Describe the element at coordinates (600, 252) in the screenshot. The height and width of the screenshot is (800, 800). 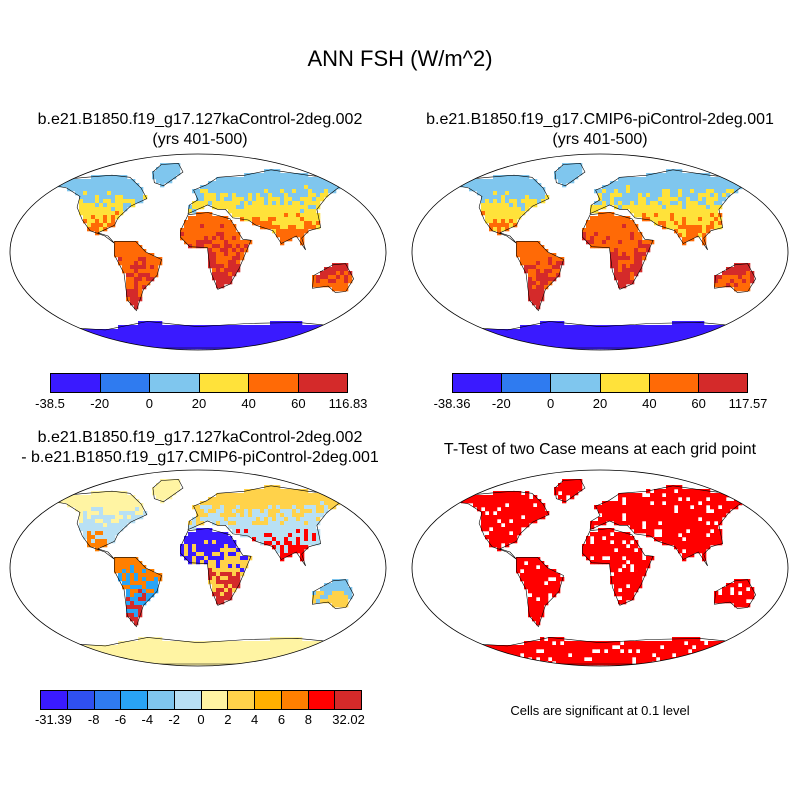
I see `map-case2` at that location.